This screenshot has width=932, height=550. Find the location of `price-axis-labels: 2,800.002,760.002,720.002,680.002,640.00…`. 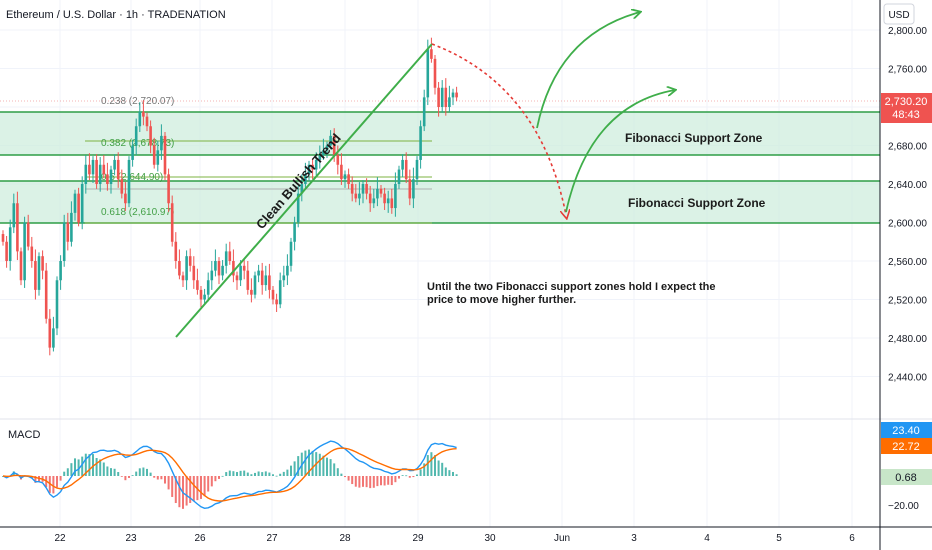

price-axis-labels: 2,800.002,760.002,720.002,680.002,640.00… is located at coordinates (907, 205).